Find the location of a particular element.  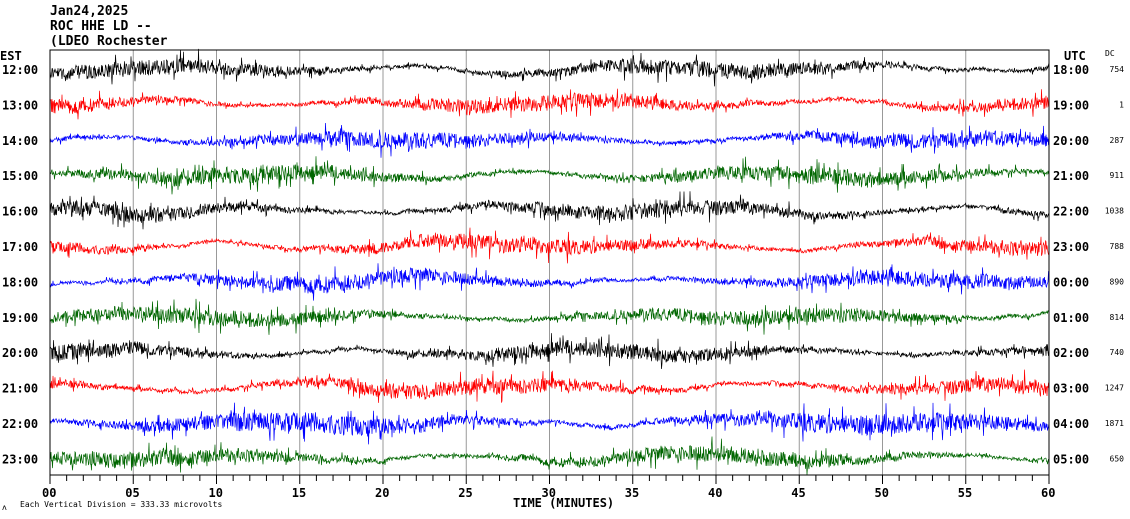

x-tick-label: 45 is located at coordinates (798, 493).